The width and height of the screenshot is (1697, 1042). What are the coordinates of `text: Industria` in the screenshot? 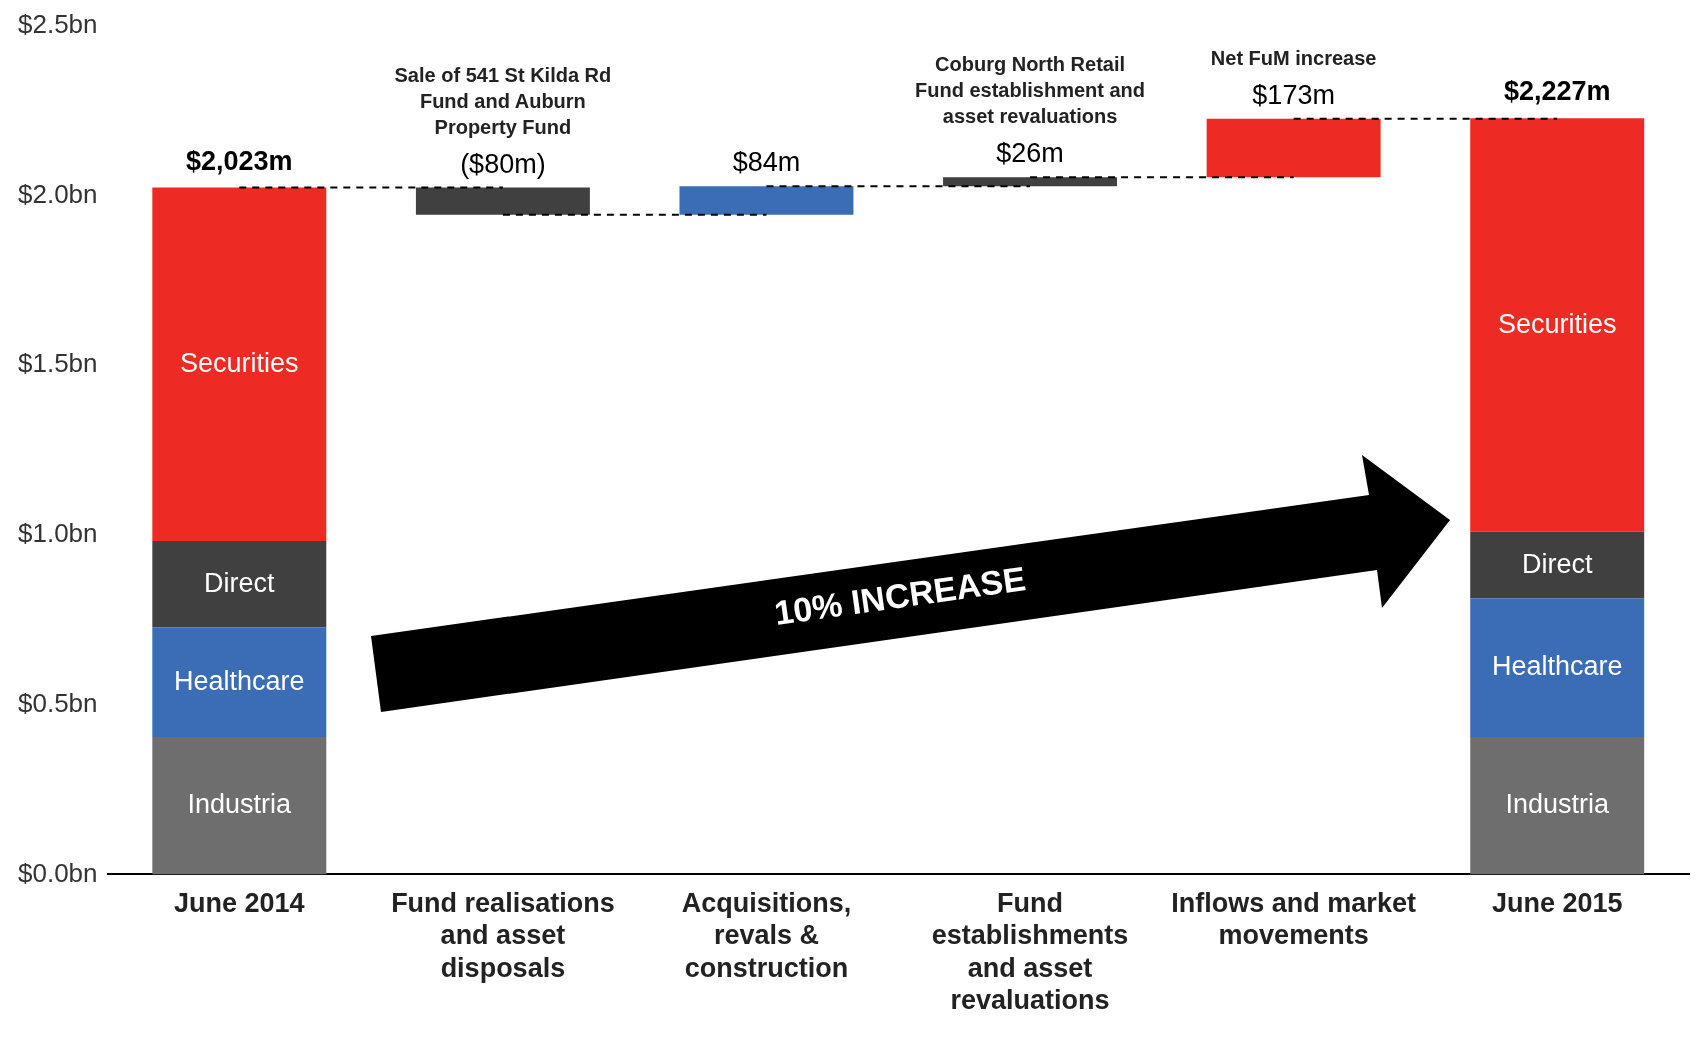 It's located at (1557, 804).